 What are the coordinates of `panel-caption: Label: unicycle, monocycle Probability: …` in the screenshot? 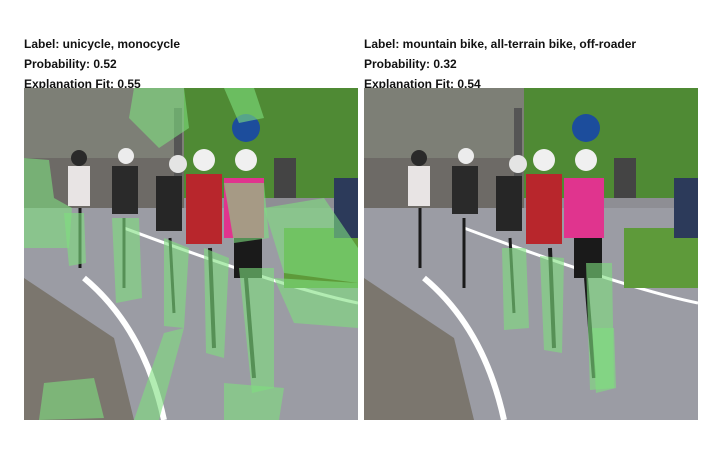 It's located at (191, 64).